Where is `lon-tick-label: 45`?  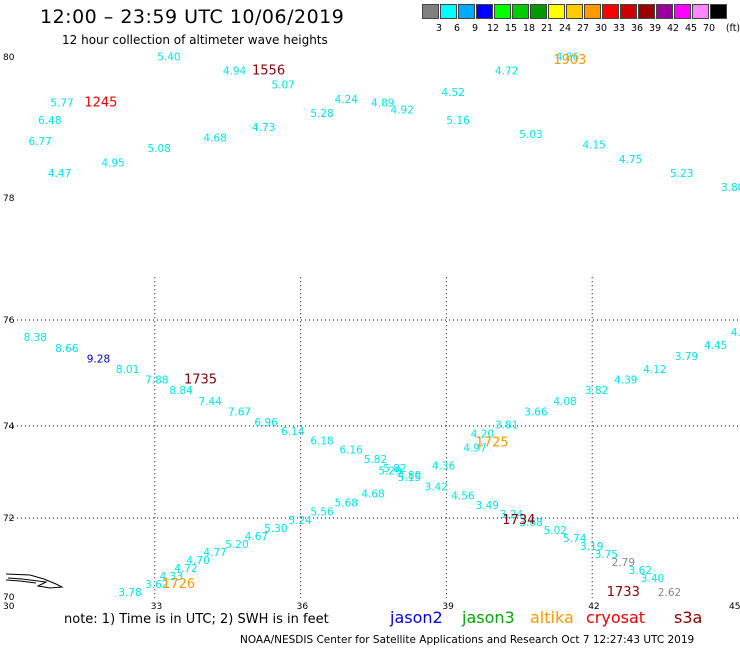 lon-tick-label: 45 is located at coordinates (734, 607).